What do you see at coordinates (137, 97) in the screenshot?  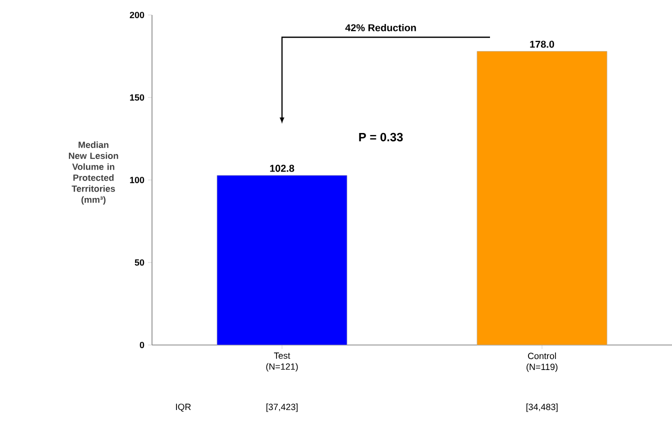 I see `y-tick-label: 150` at bounding box center [137, 97].